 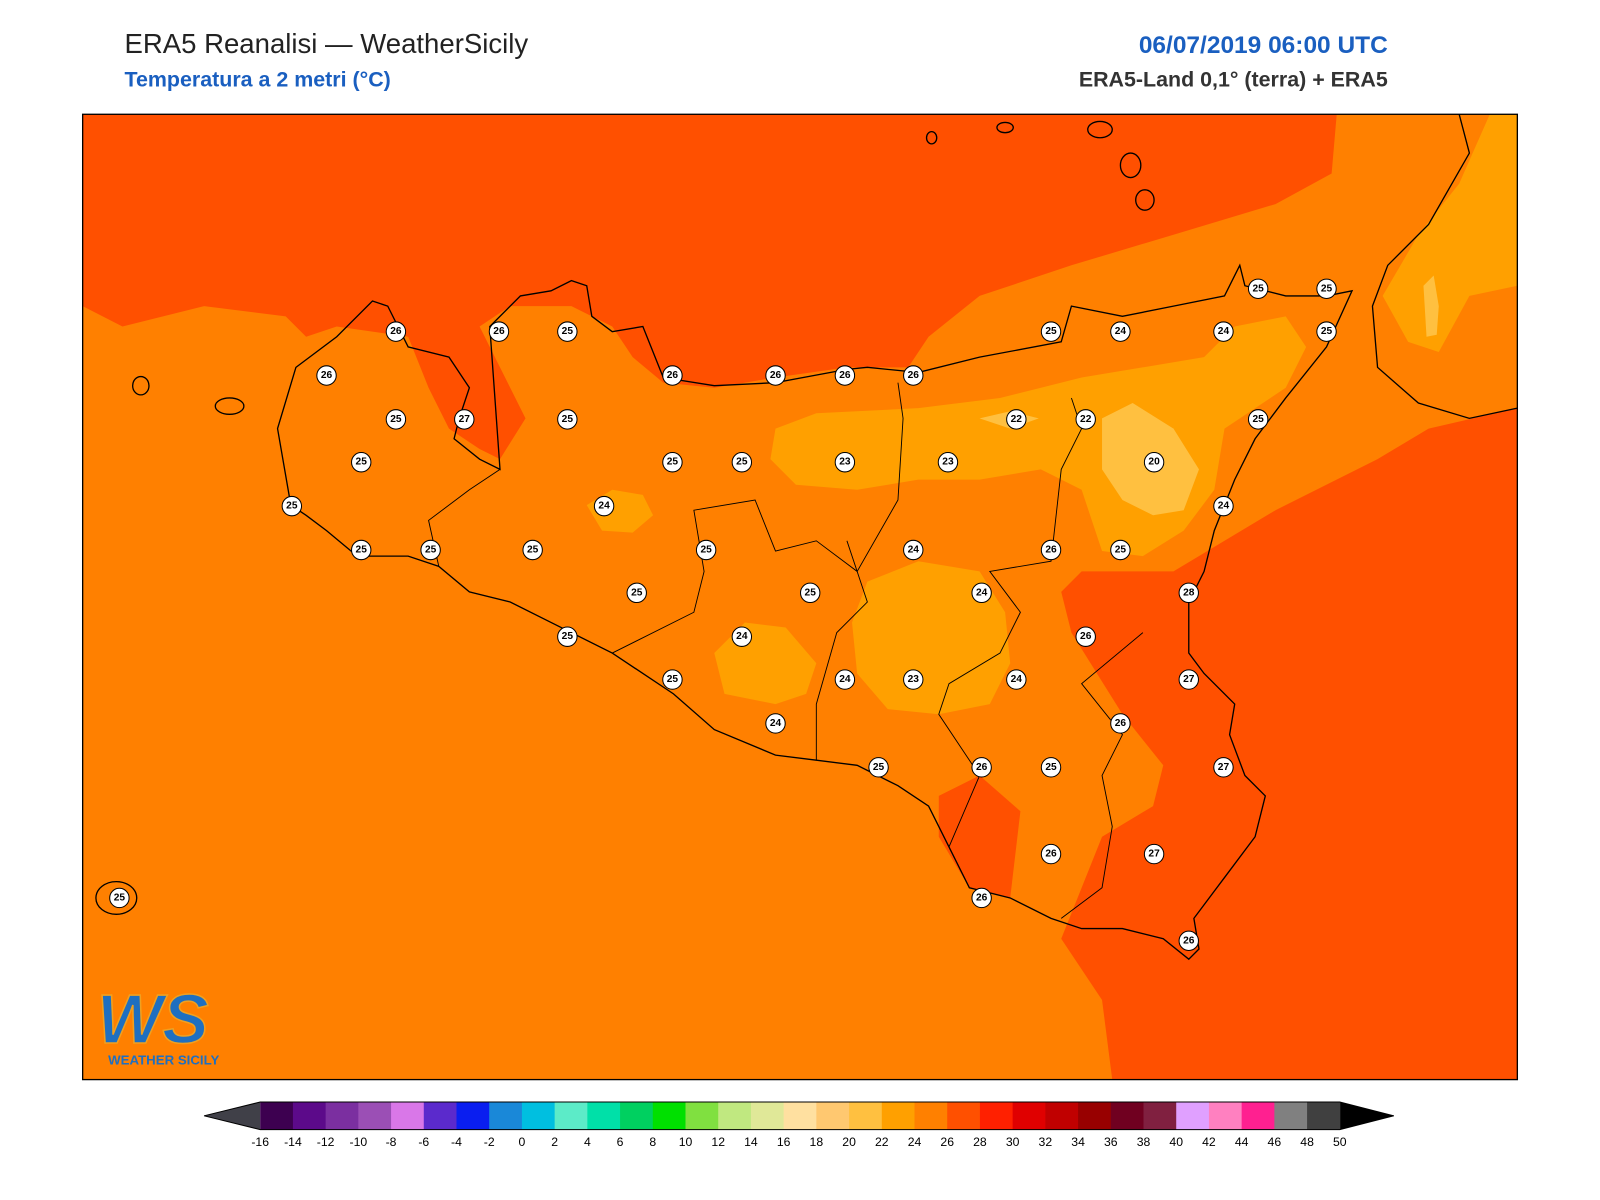 What do you see at coordinates (1263, 45) in the screenshot?
I see `date: 06/07/2019 06:00 UTC` at bounding box center [1263, 45].